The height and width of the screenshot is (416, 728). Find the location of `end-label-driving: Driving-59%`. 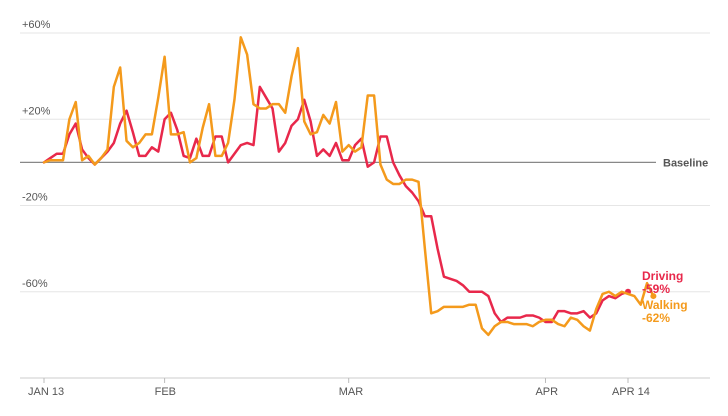

end-label-driving: Driving-59% is located at coordinates (662, 282).